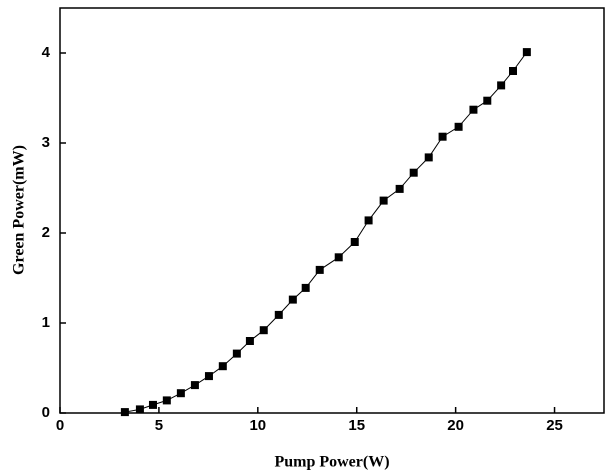 This screenshot has height=473, width=608. What do you see at coordinates (46, 232) in the screenshot?
I see `y-tick-label: 2` at bounding box center [46, 232].